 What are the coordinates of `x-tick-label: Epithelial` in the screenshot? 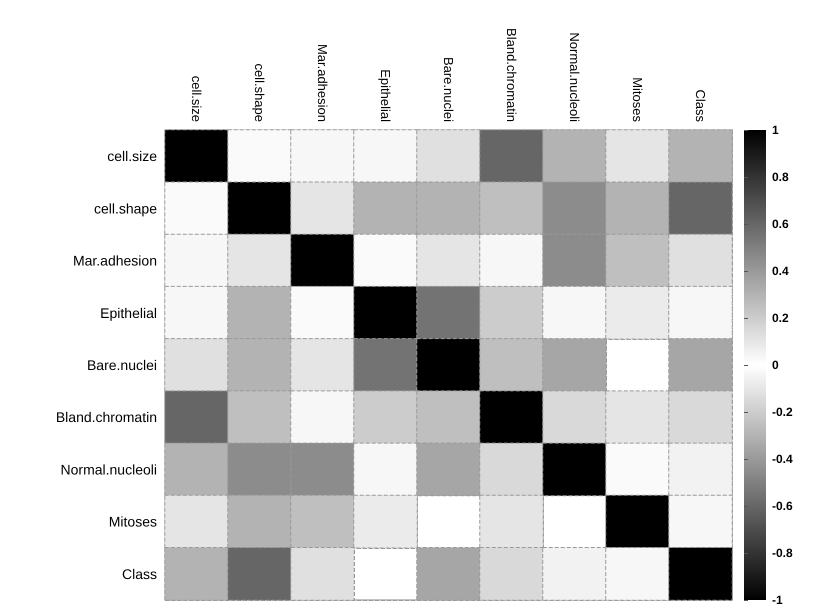 It's located at (385, 95).